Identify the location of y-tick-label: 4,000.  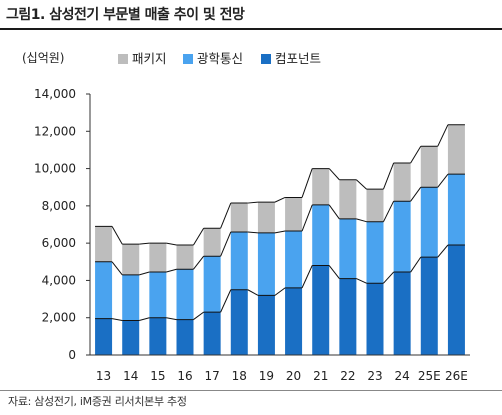
(59, 280).